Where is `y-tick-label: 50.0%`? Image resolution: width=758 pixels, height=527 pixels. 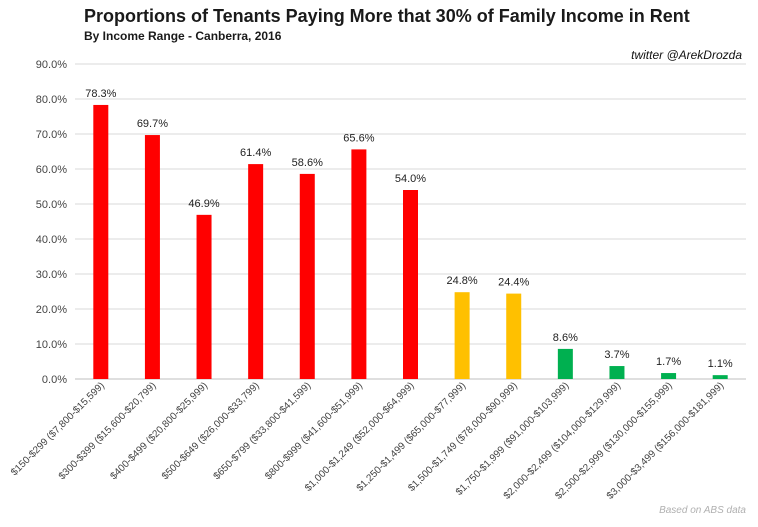 y-tick-label: 50.0% is located at coordinates (51, 205).